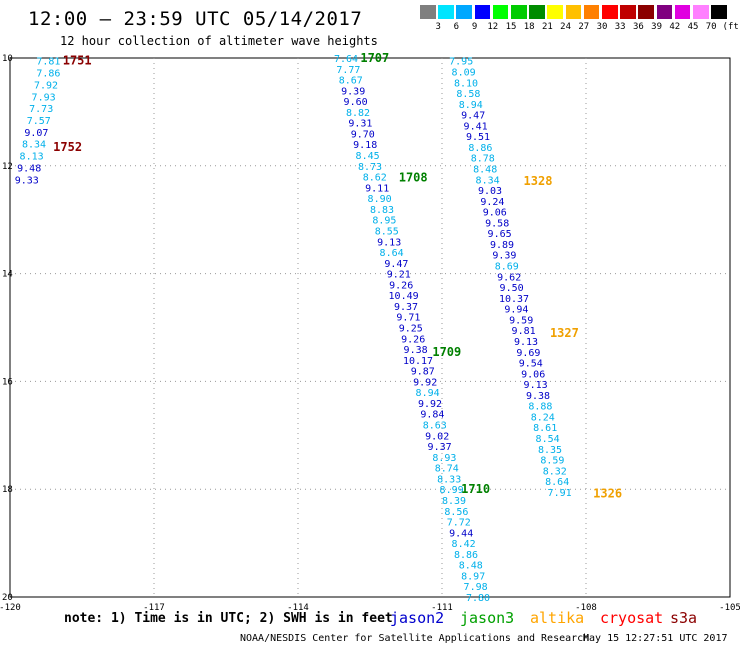 This screenshot has height=650, width=740. Describe the element at coordinates (358, 113) in the screenshot. I see `wave-height-reading: 8.82` at that location.